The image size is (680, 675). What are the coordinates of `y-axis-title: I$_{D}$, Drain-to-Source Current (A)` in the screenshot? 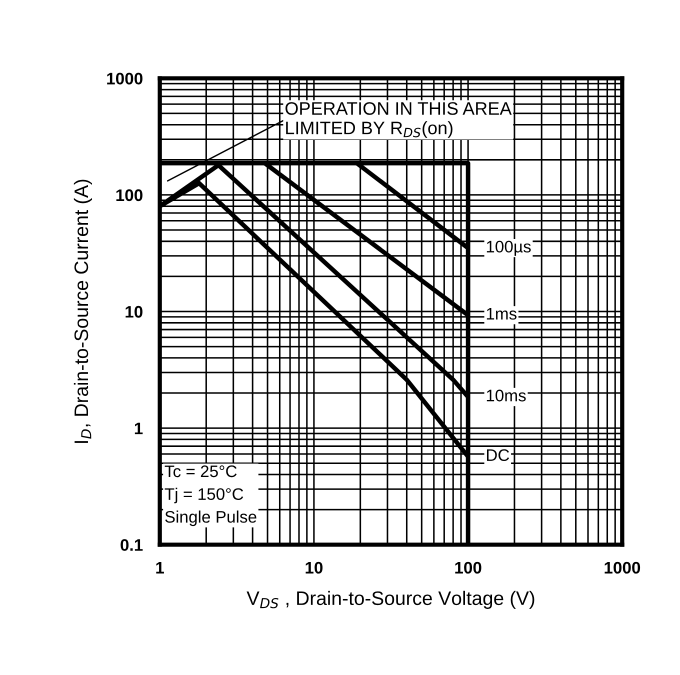 It's located at (83, 311).